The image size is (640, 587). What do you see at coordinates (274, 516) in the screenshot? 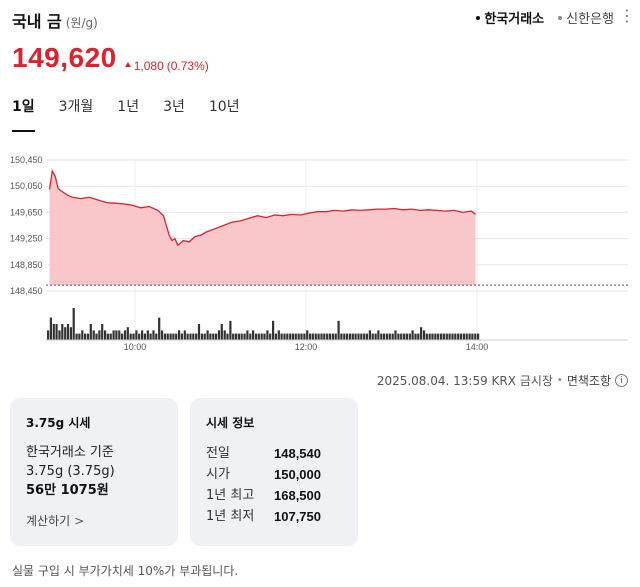
I see `info-row-low: 1년 최저 107,750` at bounding box center [274, 516].